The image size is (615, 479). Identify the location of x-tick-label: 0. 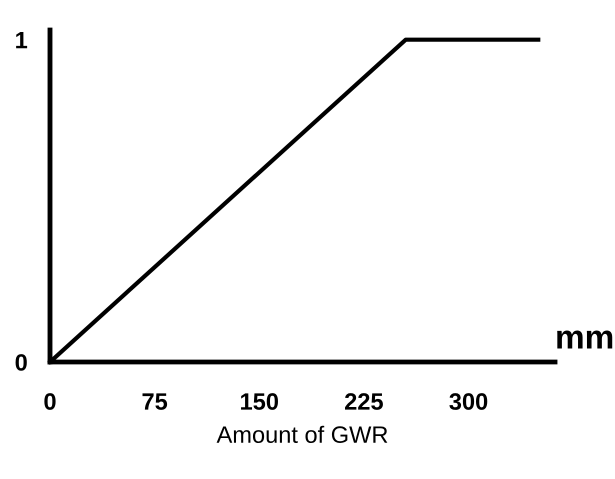
(50, 401).